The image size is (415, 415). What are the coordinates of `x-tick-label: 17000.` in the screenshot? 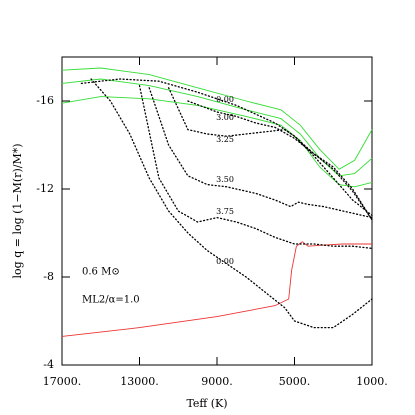 It's located at (62, 381).